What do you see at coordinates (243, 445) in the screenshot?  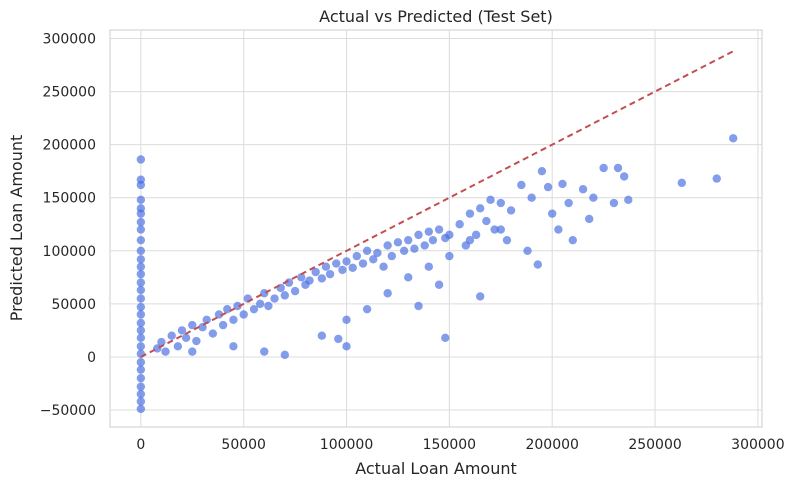 I see `x-tick-label: 50000` at bounding box center [243, 445].